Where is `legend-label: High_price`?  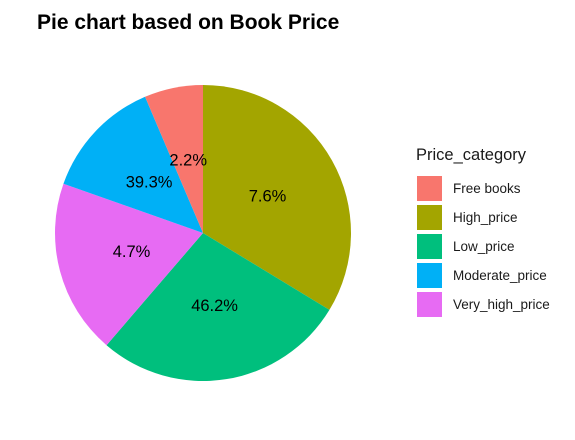 legend-label: High_price is located at coordinates (485, 217).